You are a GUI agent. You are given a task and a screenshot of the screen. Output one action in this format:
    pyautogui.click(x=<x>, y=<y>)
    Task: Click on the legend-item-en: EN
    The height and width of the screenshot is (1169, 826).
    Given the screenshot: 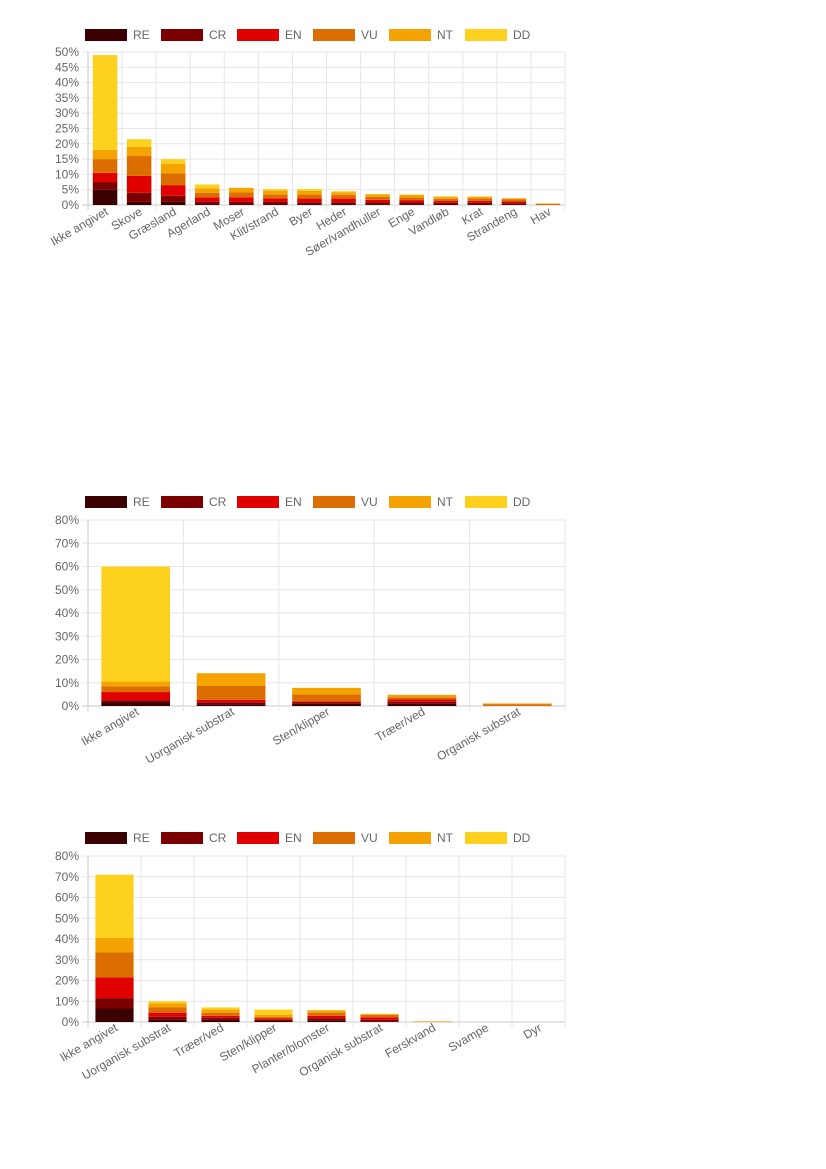 What is the action you would take?
    pyautogui.click(x=269, y=35)
    